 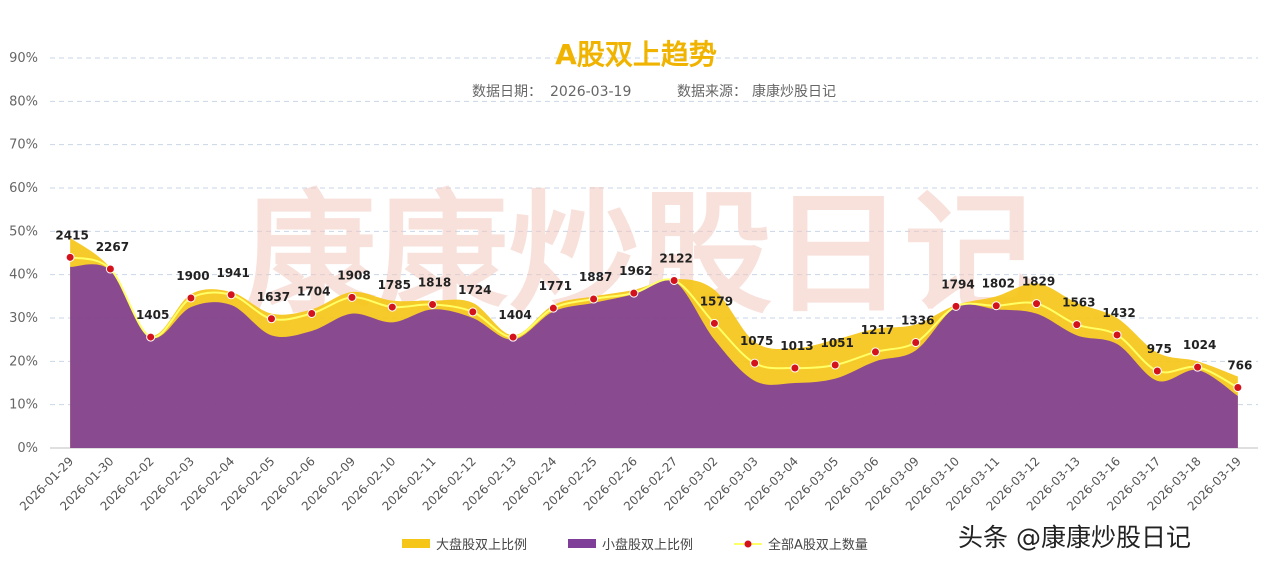 I want to click on legend-swatch-small-cap, so click(x=582, y=543).